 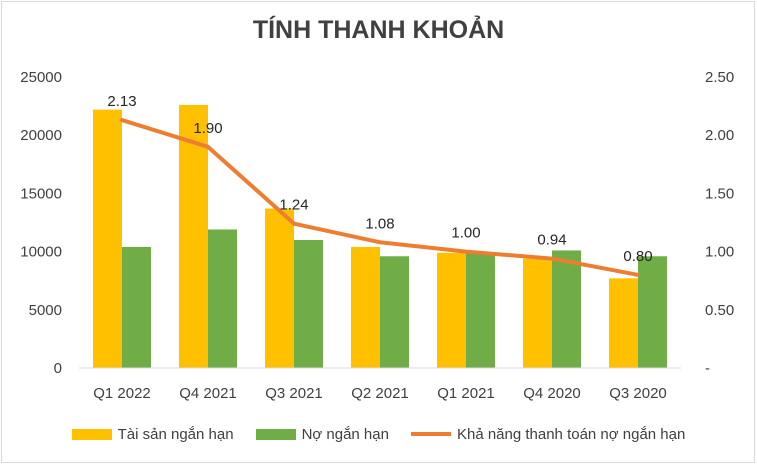 I want to click on category-label: Q3 2021, so click(x=294, y=393).